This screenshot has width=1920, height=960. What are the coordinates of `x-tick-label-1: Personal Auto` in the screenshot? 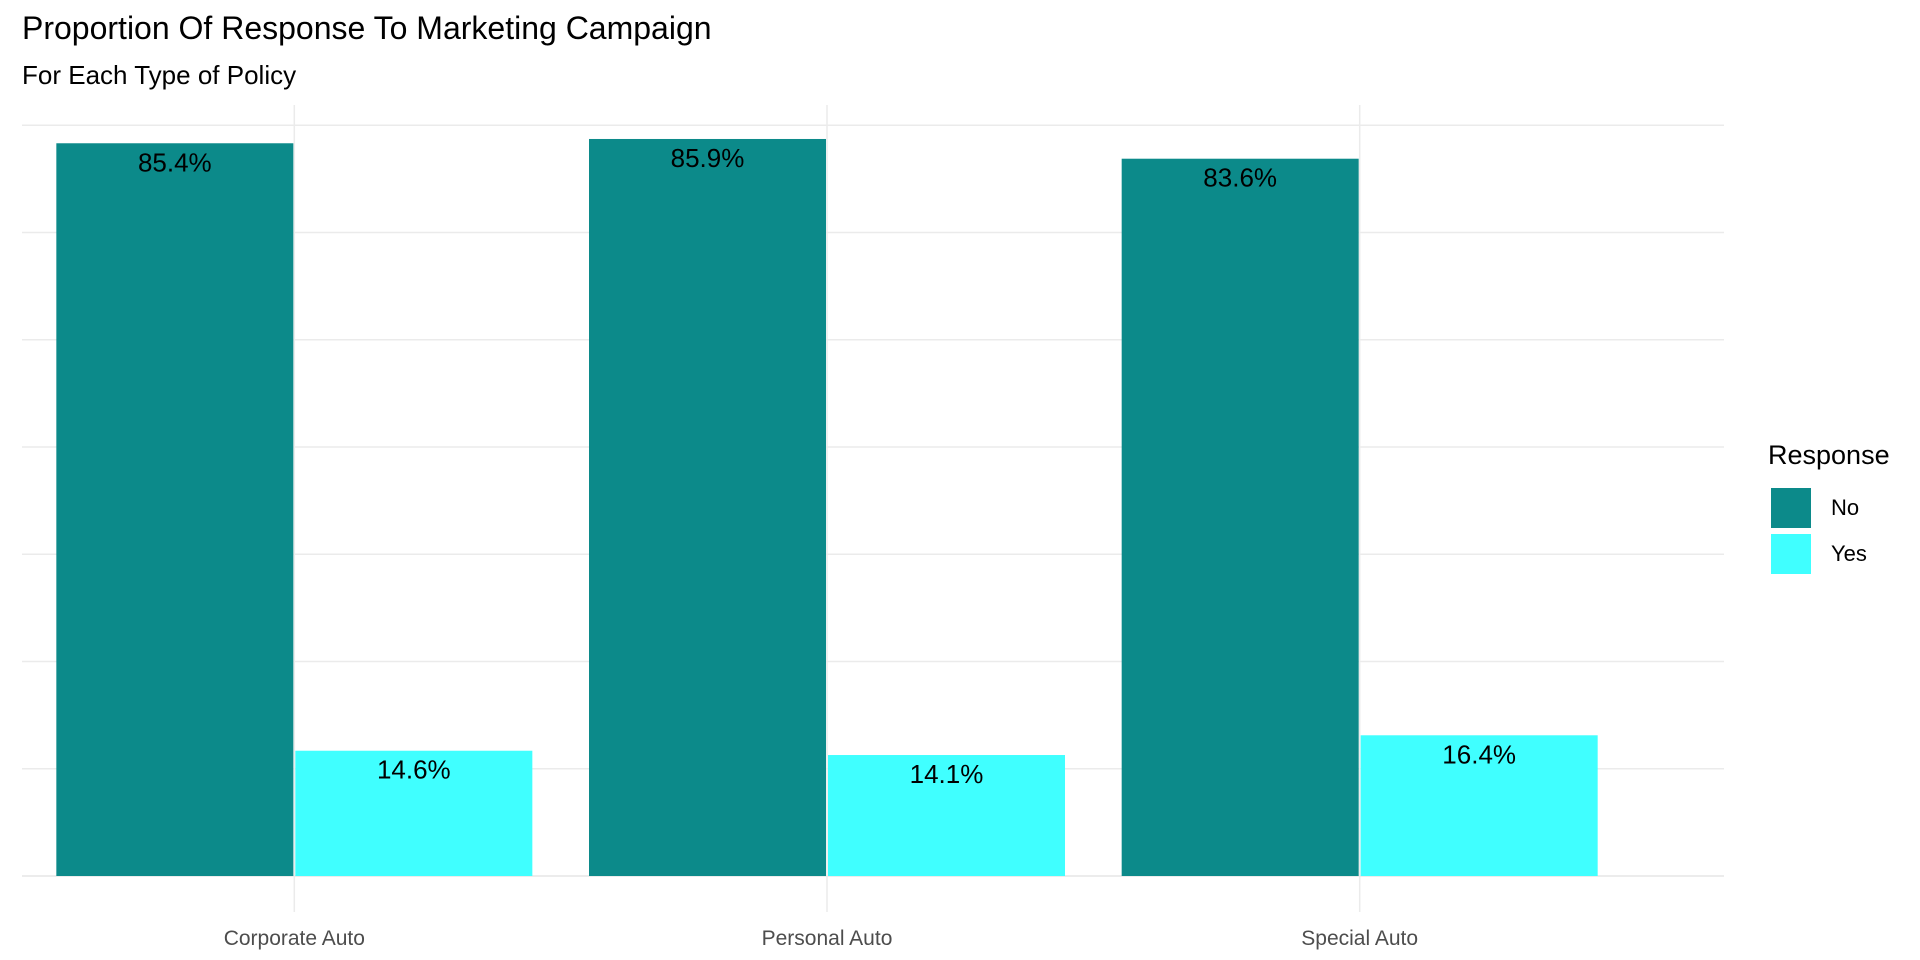 It's located at (827, 938).